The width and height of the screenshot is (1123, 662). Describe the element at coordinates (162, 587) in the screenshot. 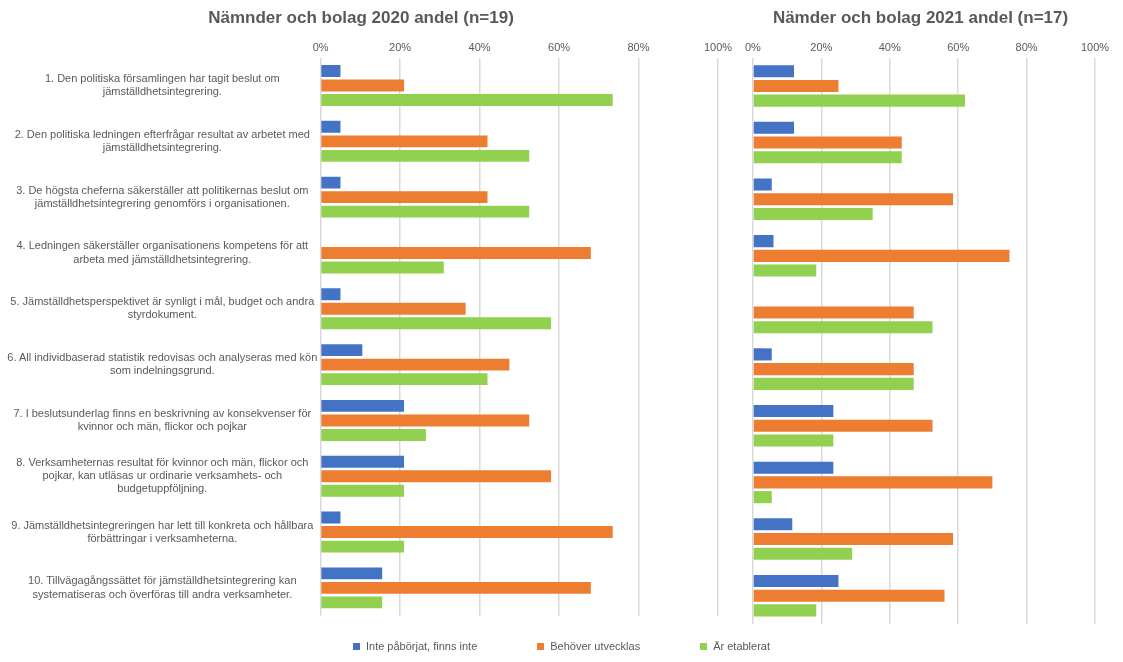

I see `y-tick-label: 10. Tillvägagångssättet för jämställdhetsintegrering kan systematiseras och överföras till andra verksamheter.` at that location.